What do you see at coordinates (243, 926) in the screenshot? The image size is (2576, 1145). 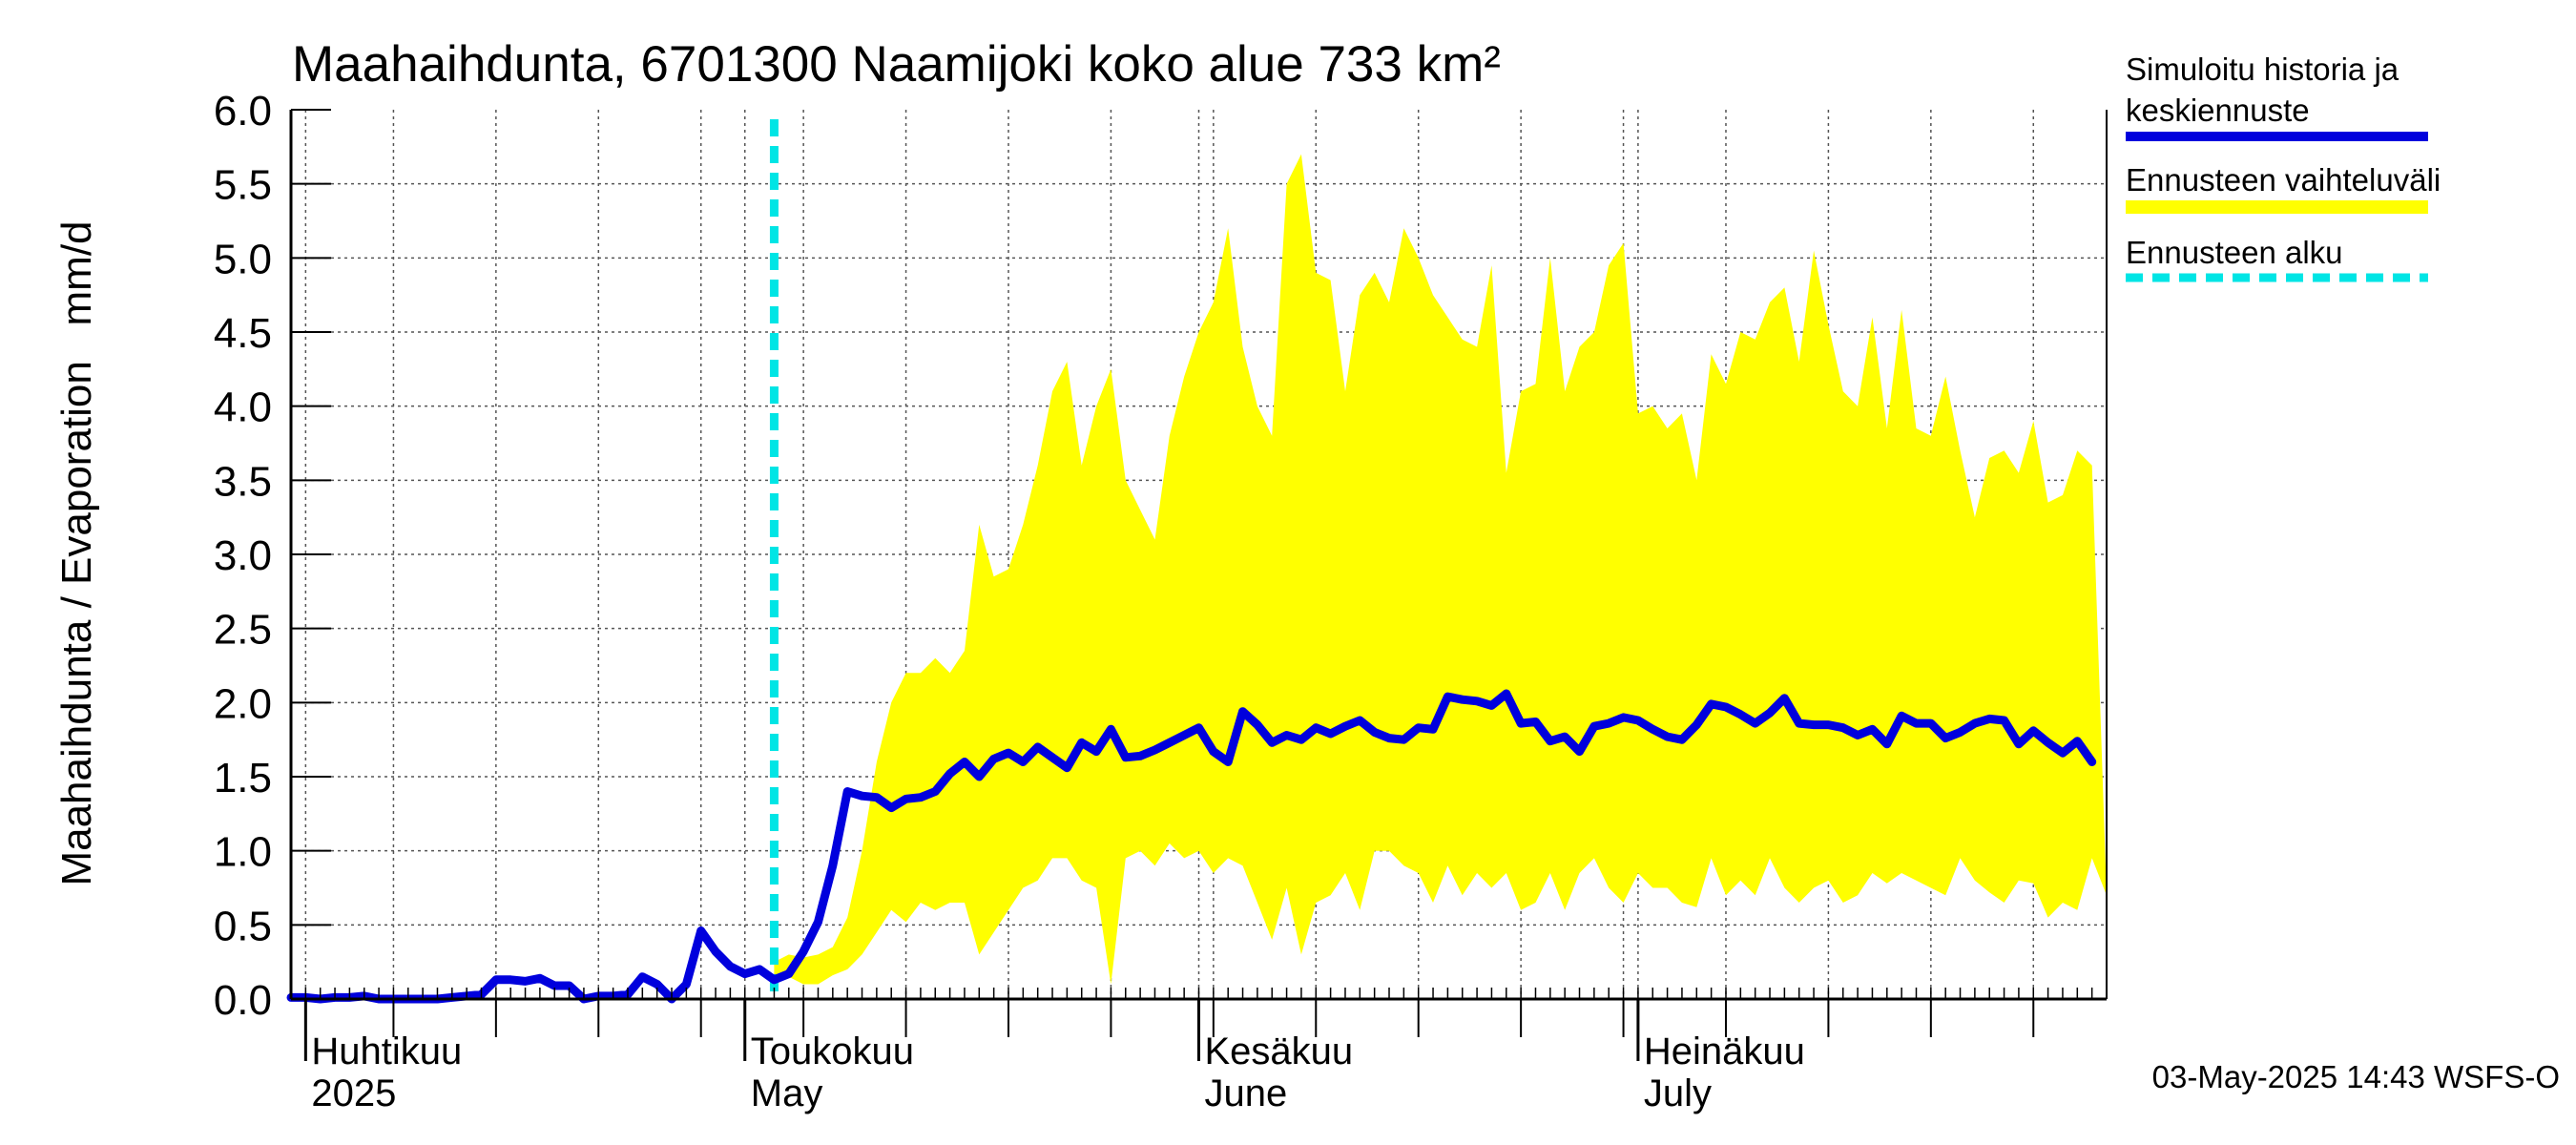 I see `y-tick-label: 0.5` at bounding box center [243, 926].